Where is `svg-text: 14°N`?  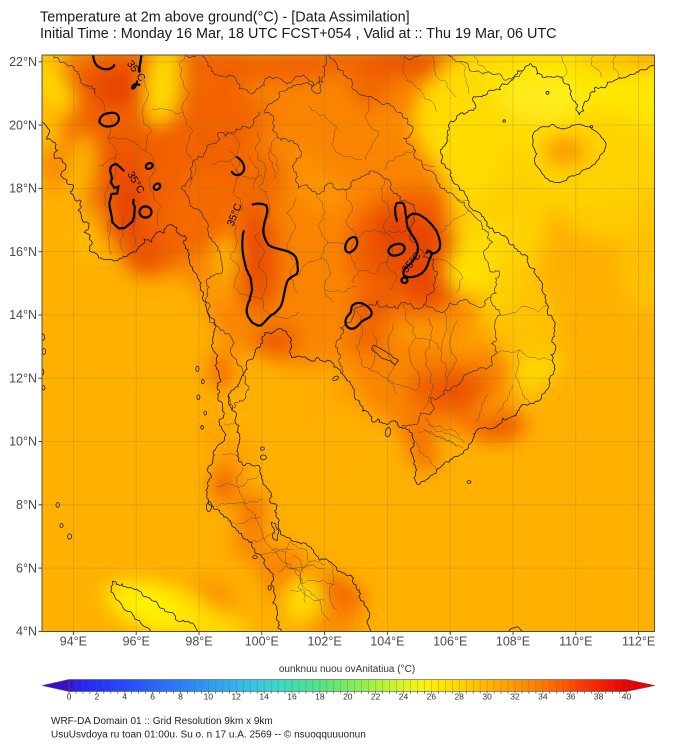 svg-text: 14°N is located at coordinates (23, 315).